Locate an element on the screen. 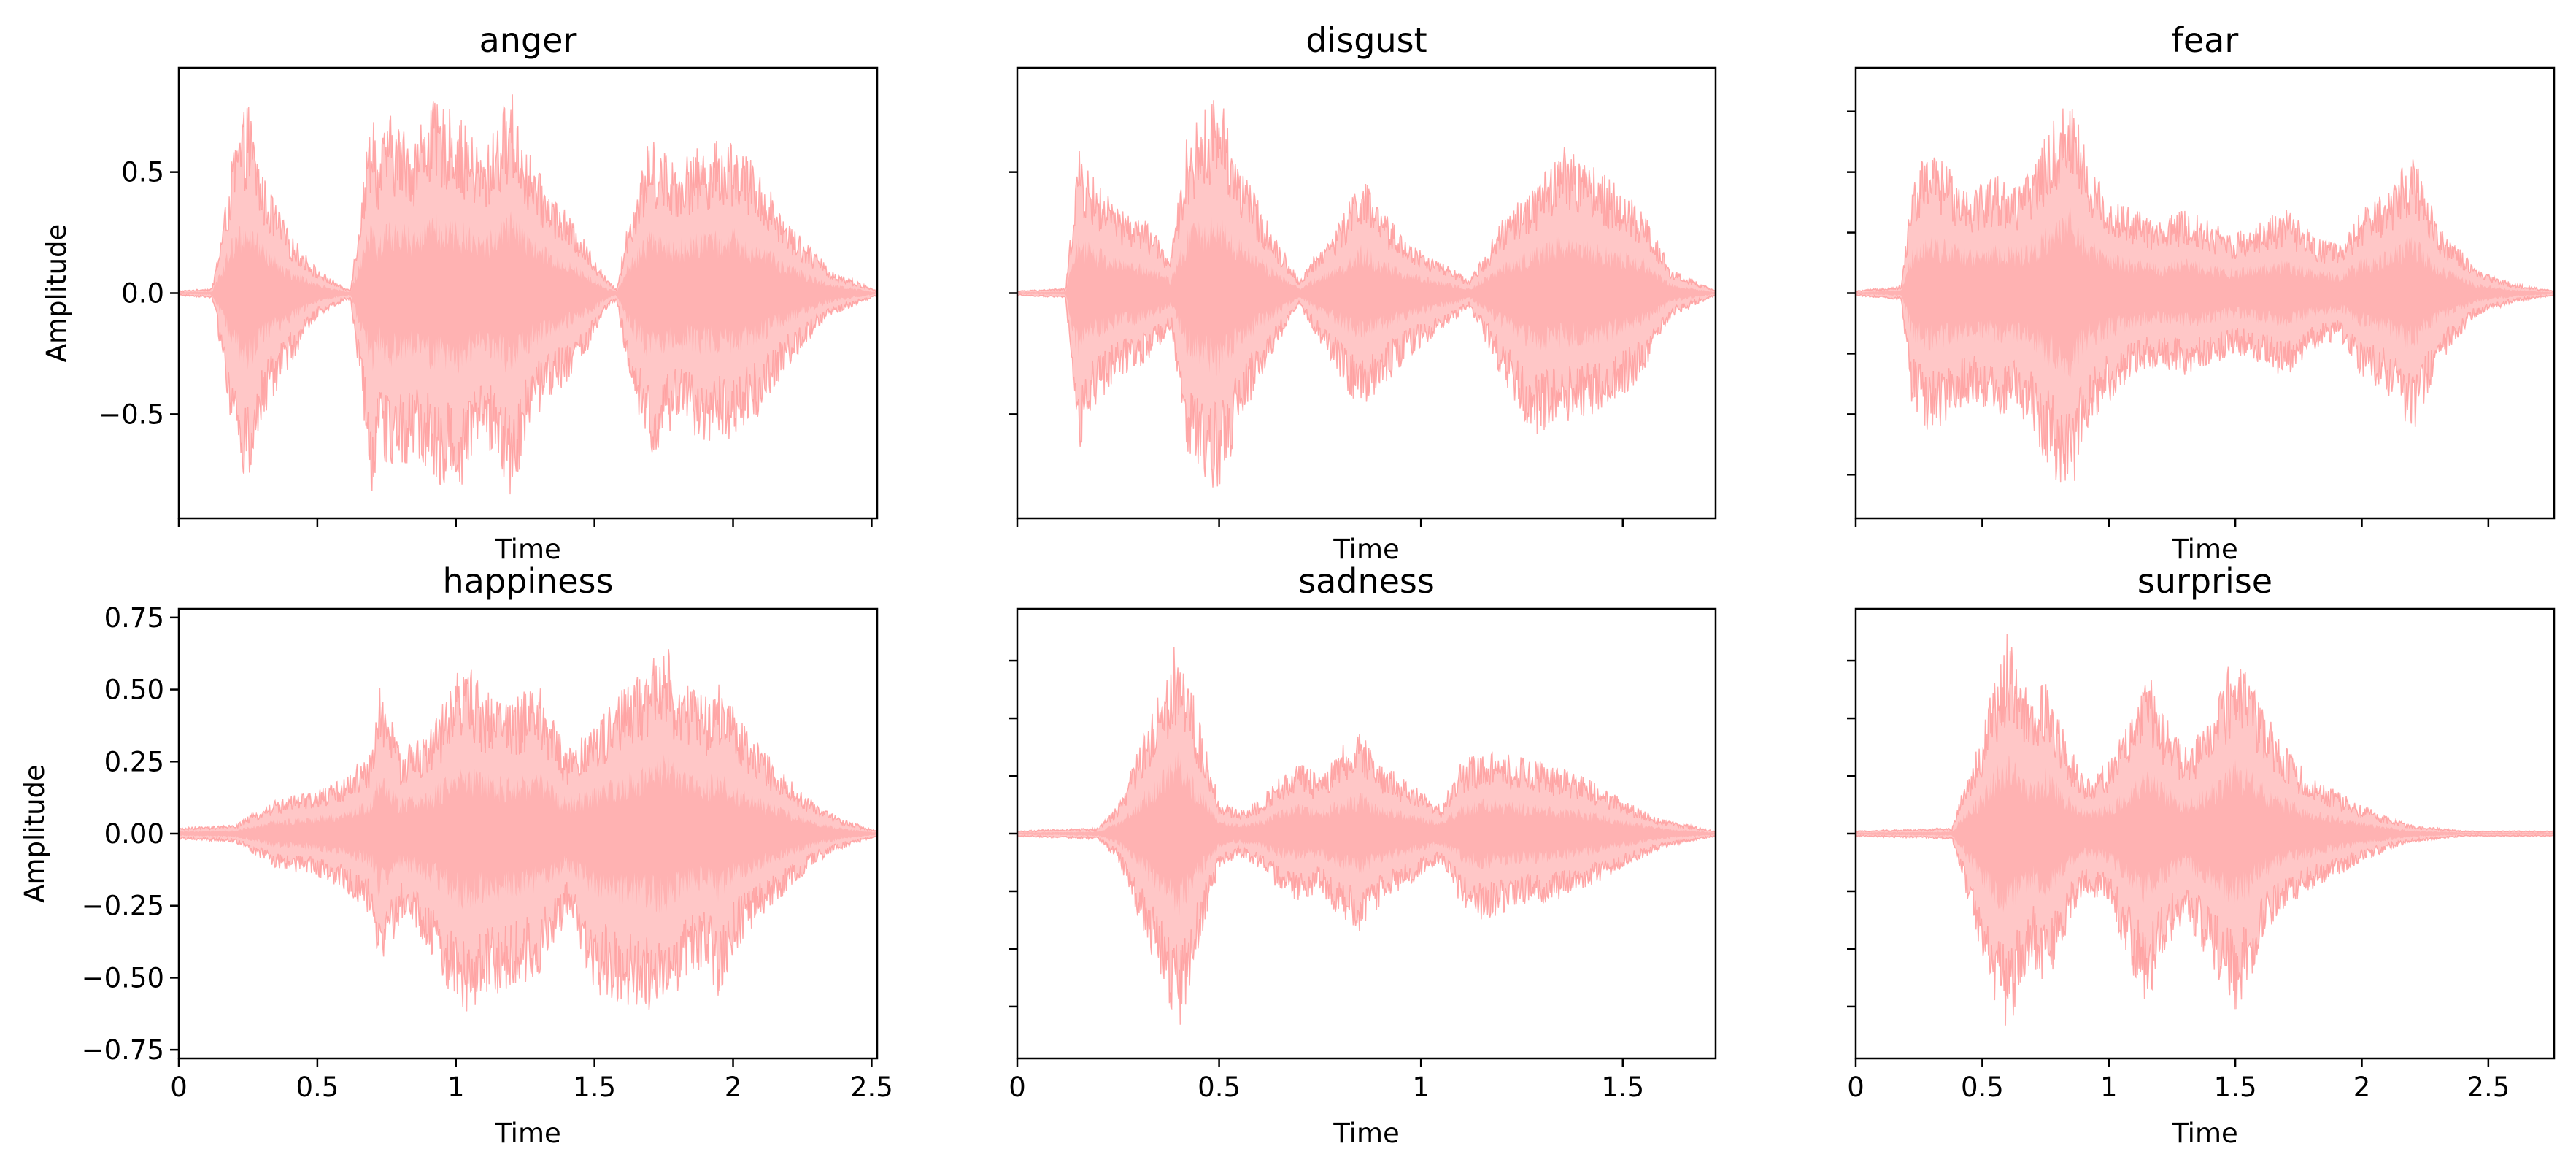  y-tick-label: −0.75 is located at coordinates (123, 1050).